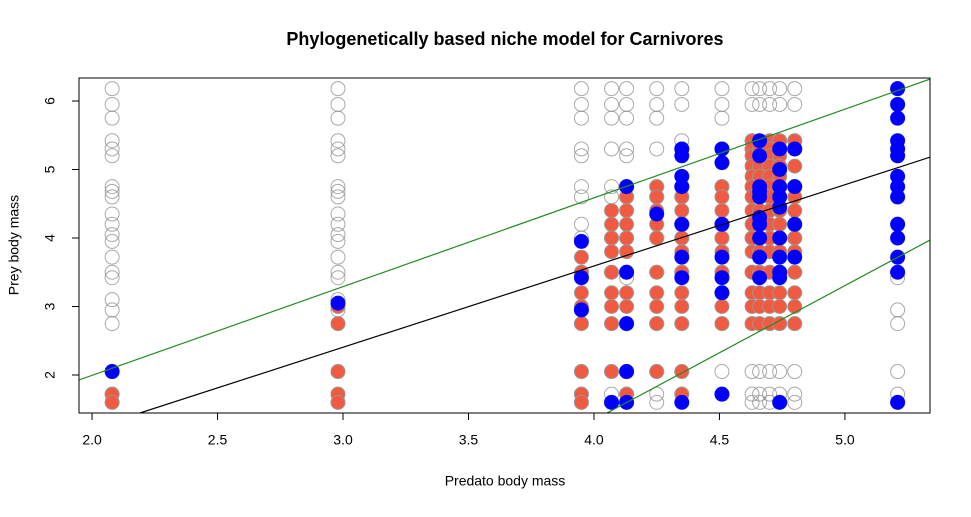  I want to click on fit-line, so click(768, 326).